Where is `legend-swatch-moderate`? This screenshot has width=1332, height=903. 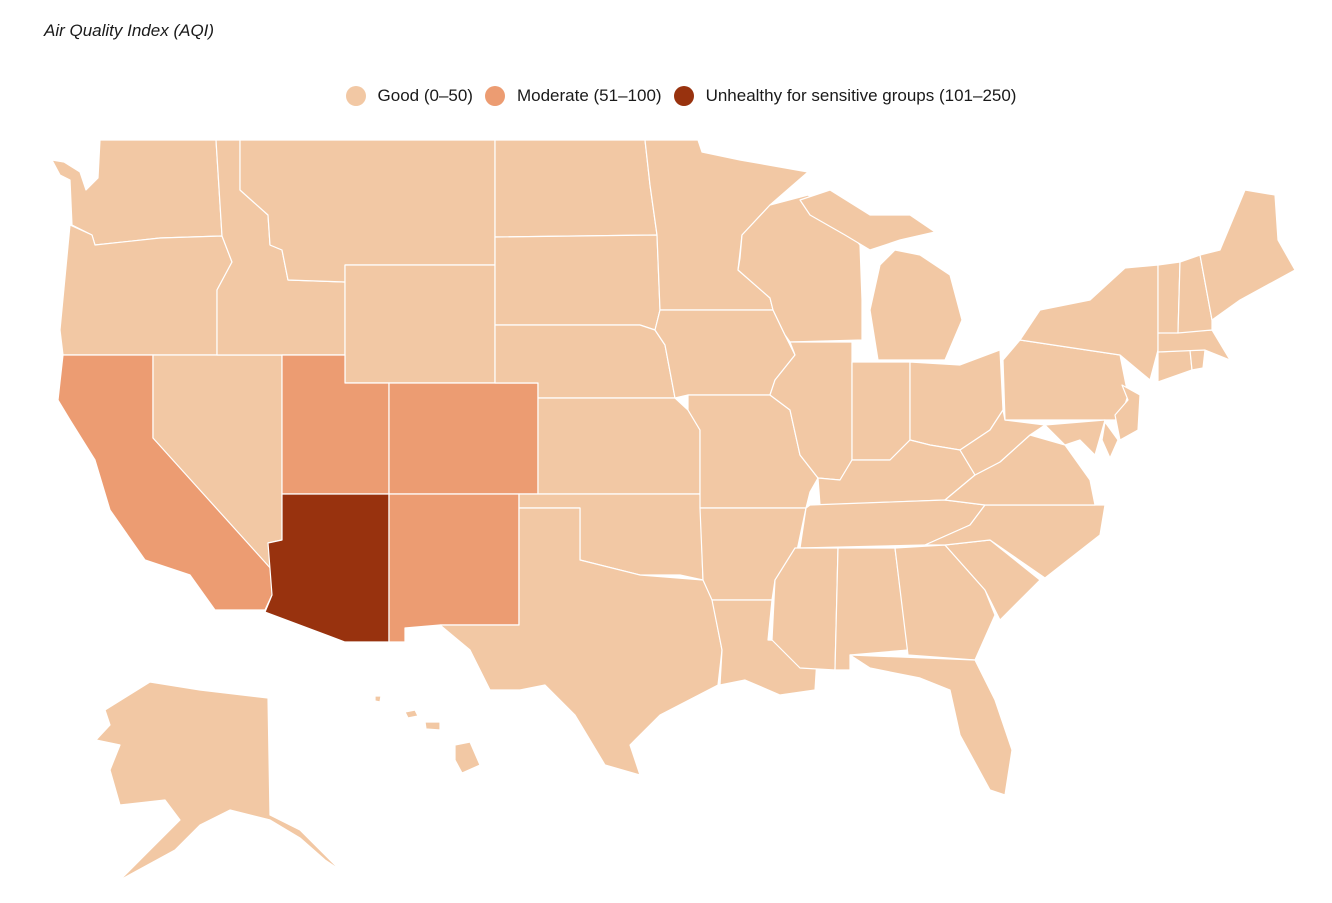
legend-swatch-moderate is located at coordinates (494, 96).